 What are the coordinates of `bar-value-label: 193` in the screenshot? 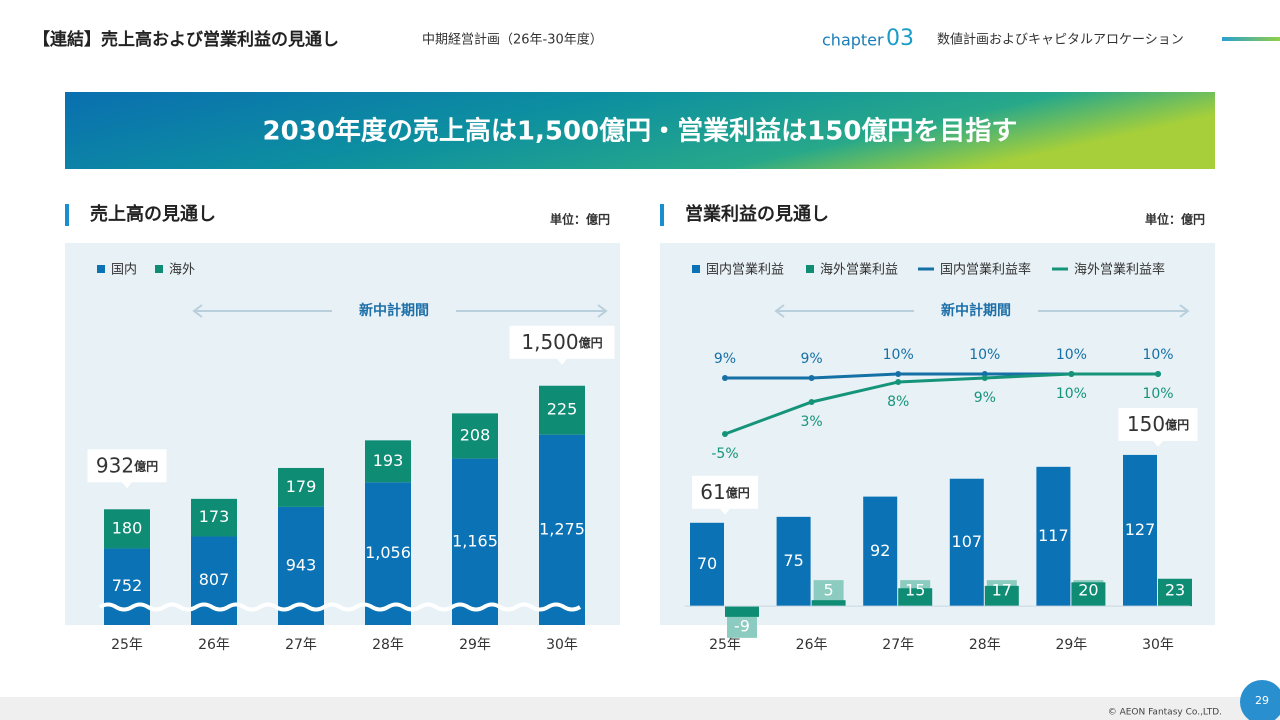 It's located at (388, 460).